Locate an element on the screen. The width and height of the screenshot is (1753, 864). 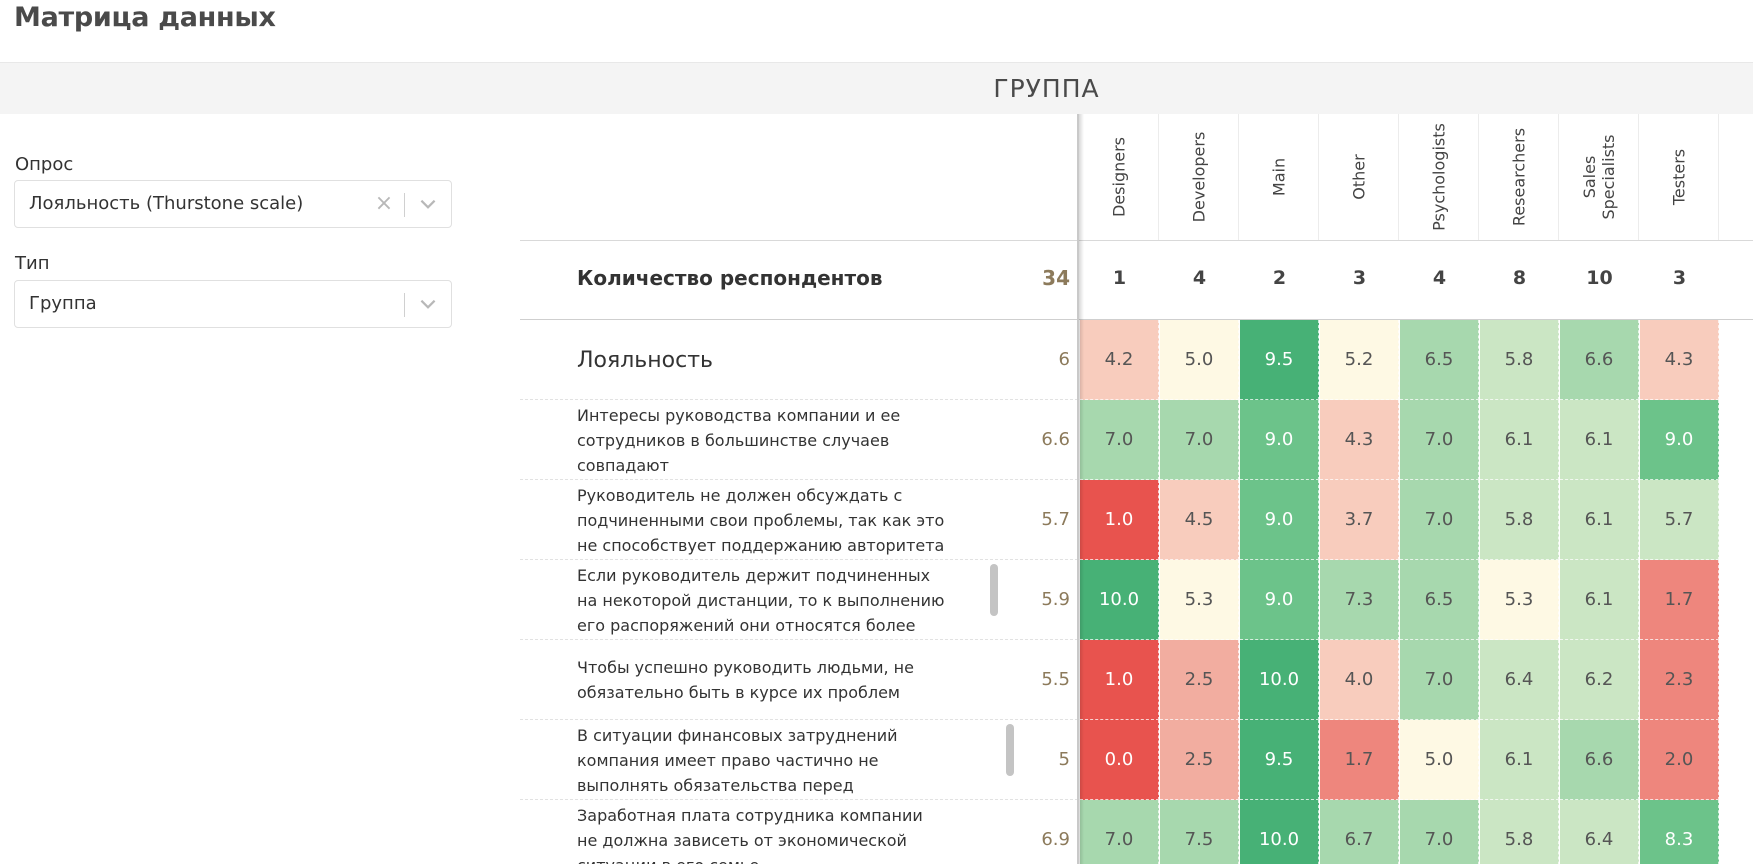
respondent-count-cell: 8 is located at coordinates (1519, 278).